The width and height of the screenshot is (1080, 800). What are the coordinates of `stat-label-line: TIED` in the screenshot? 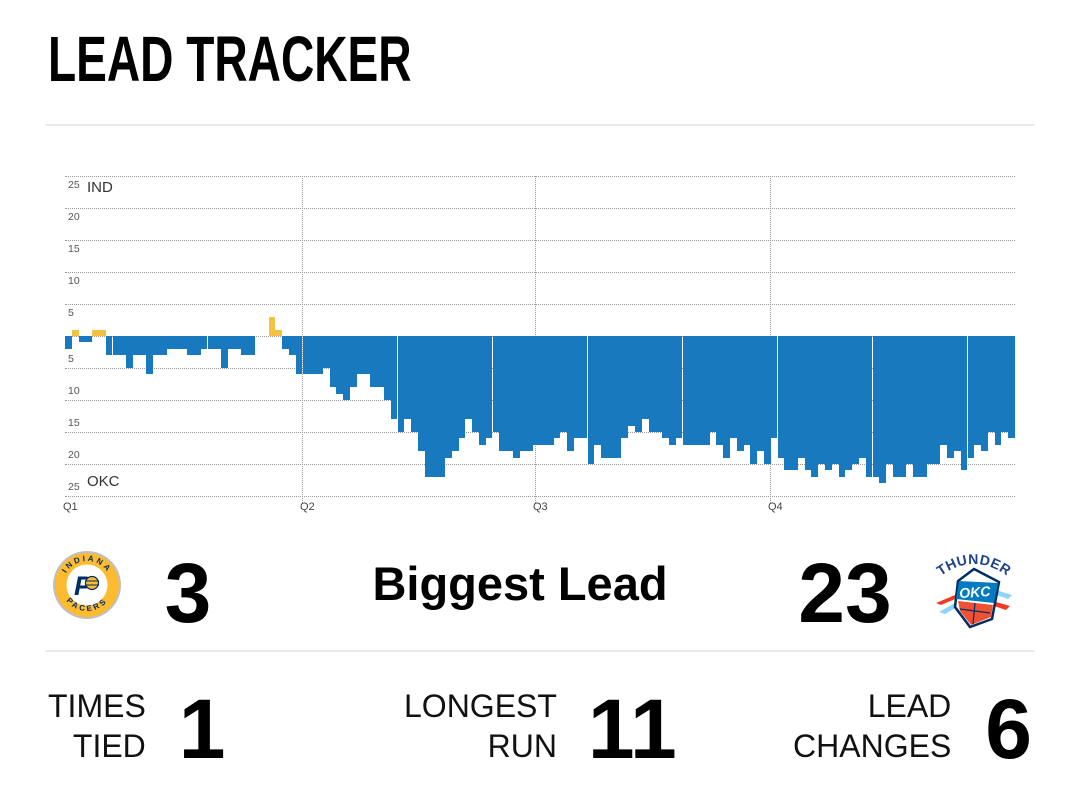 It's located at (109, 746).